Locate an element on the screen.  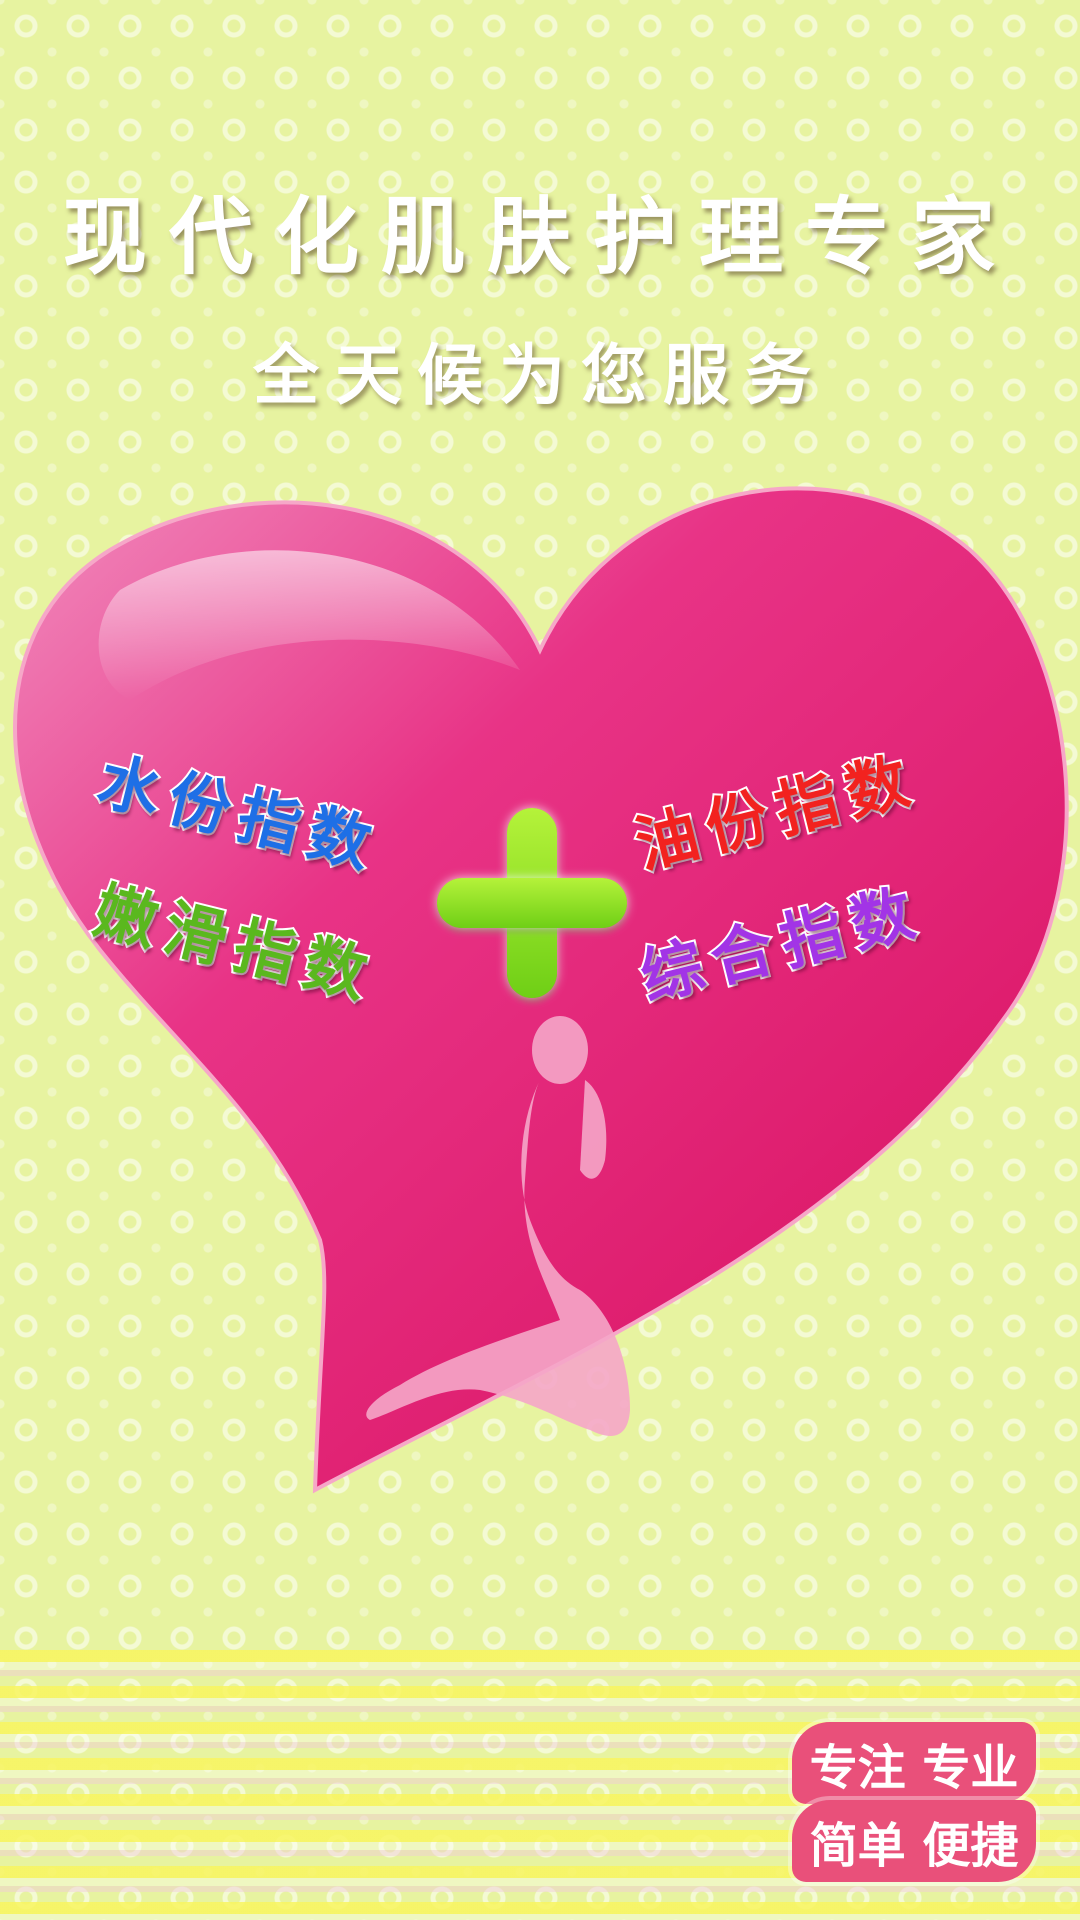
heart-gloss is located at coordinates (309, 625).